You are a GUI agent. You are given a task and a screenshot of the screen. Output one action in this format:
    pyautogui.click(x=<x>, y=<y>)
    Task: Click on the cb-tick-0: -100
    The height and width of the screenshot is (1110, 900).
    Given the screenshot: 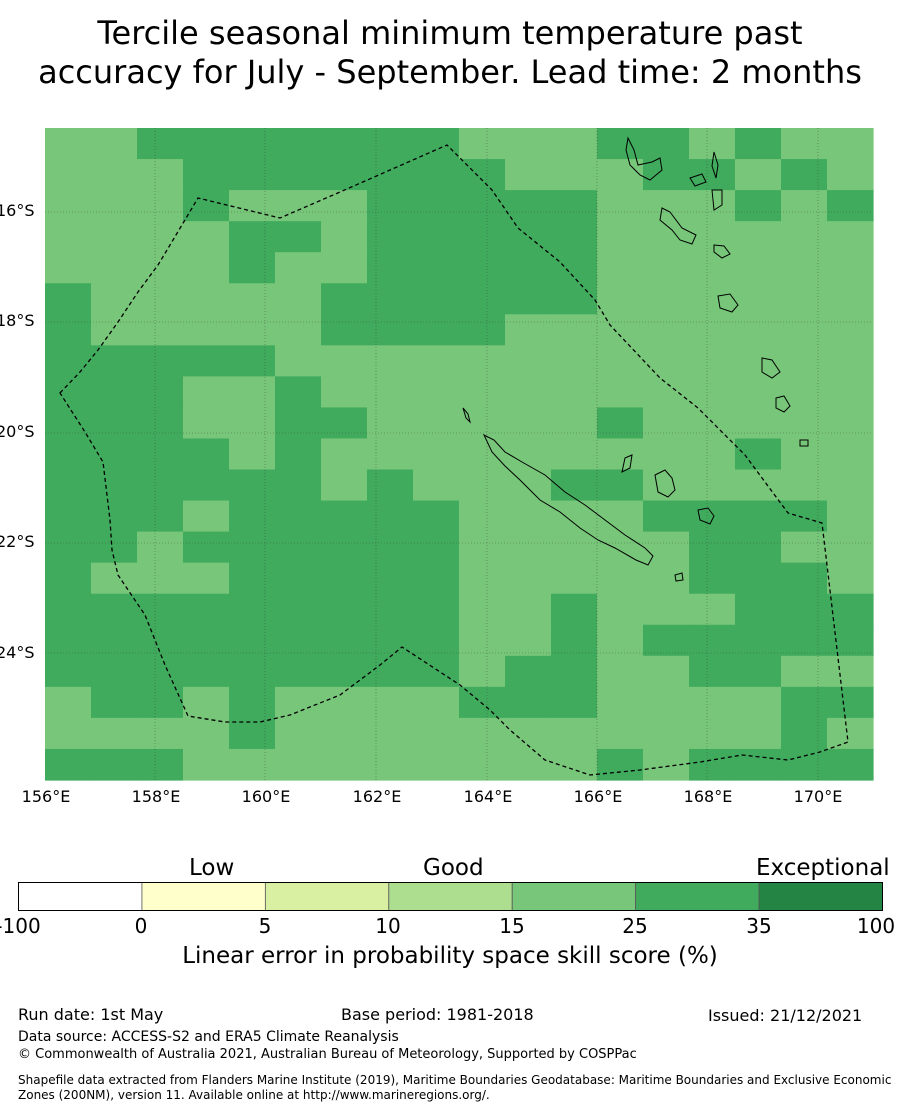 What is the action you would take?
    pyautogui.click(x=20, y=926)
    